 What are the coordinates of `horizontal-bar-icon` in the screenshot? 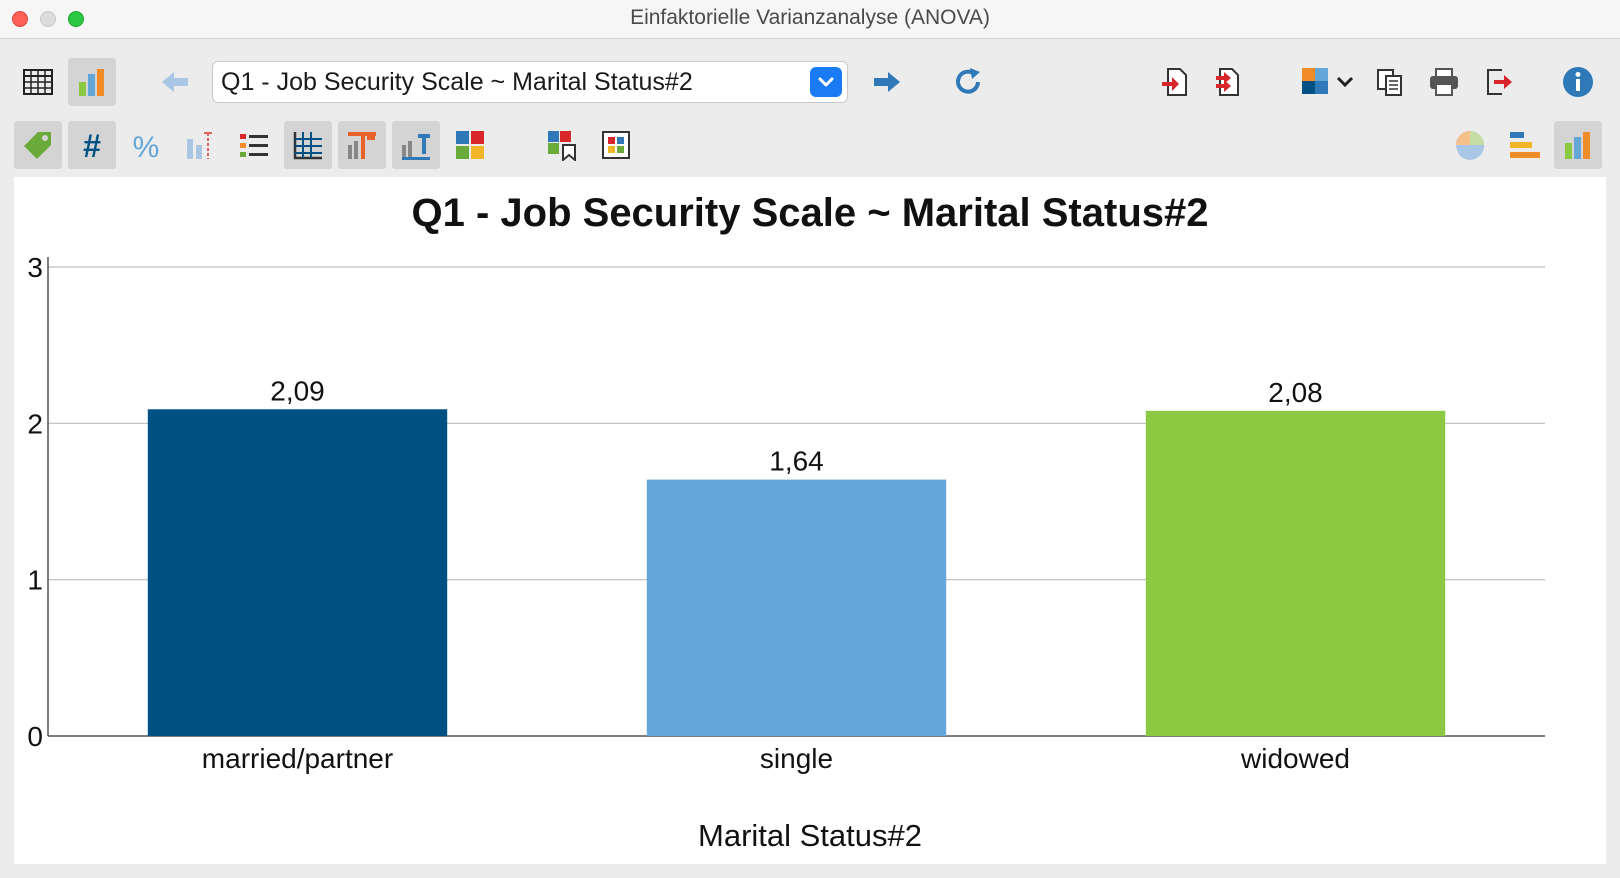 It's located at (1525, 145).